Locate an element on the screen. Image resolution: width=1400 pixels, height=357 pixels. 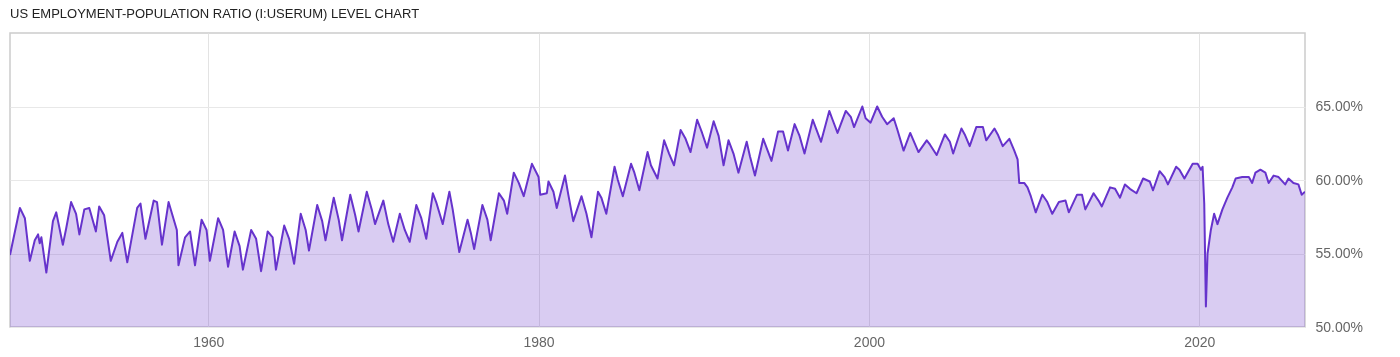
x-tick-label: 2000 is located at coordinates (869, 341).